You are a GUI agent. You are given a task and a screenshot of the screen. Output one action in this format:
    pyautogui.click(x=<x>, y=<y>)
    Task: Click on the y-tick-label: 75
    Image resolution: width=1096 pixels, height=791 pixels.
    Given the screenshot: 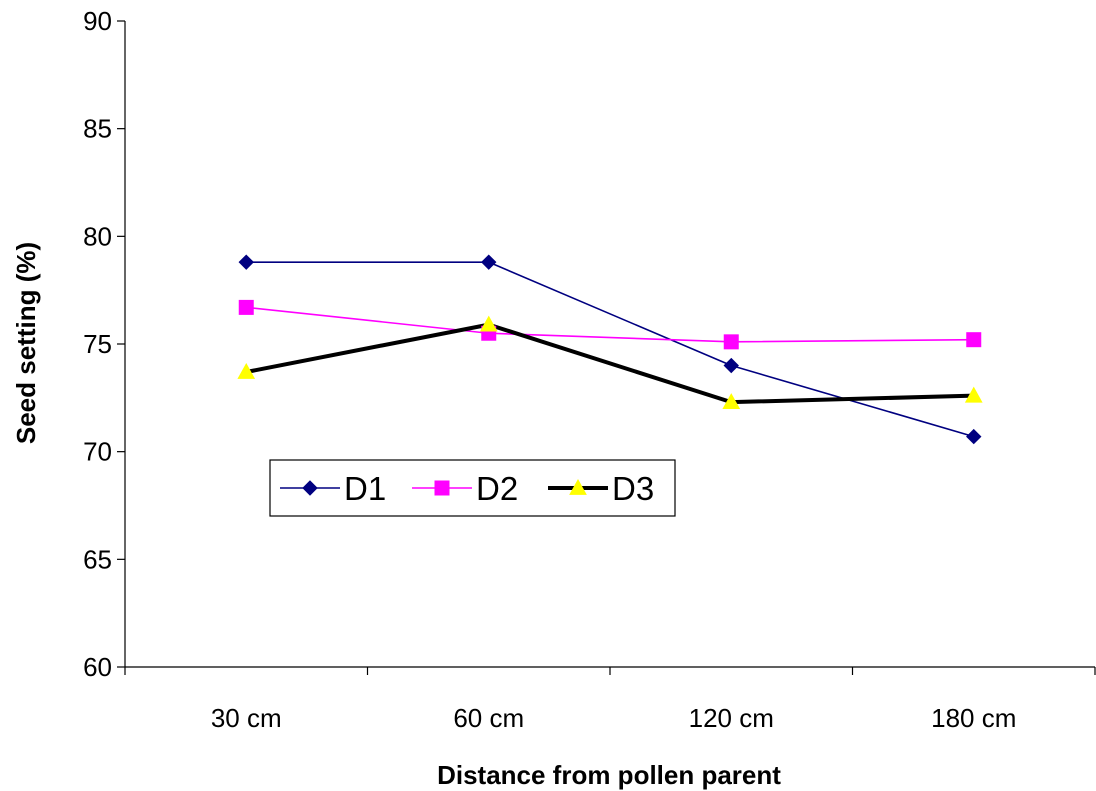 What is the action you would take?
    pyautogui.click(x=97, y=344)
    